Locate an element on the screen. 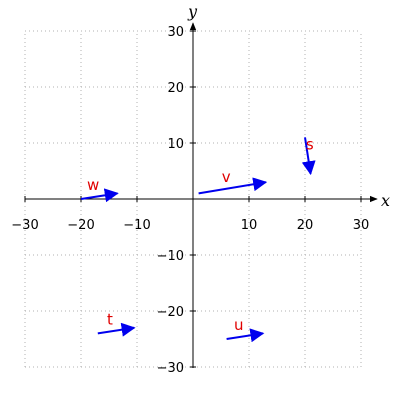 The width and height of the screenshot is (400, 400). vector-s-label: s is located at coordinates (310, 145).